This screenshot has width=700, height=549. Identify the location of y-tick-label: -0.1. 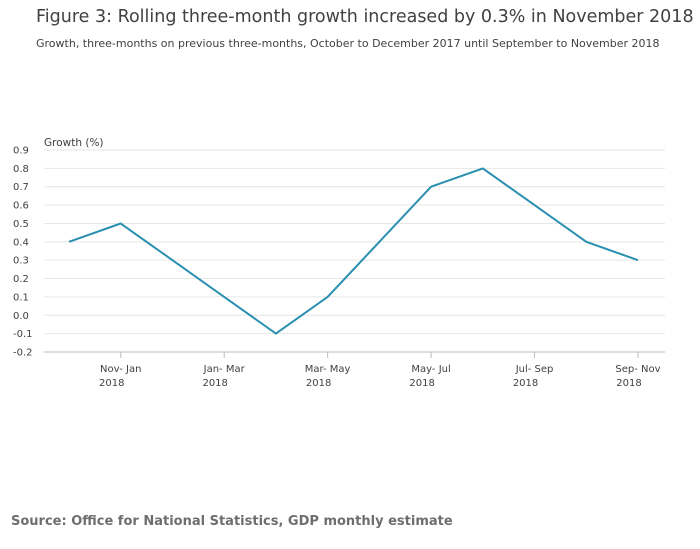
(23, 334).